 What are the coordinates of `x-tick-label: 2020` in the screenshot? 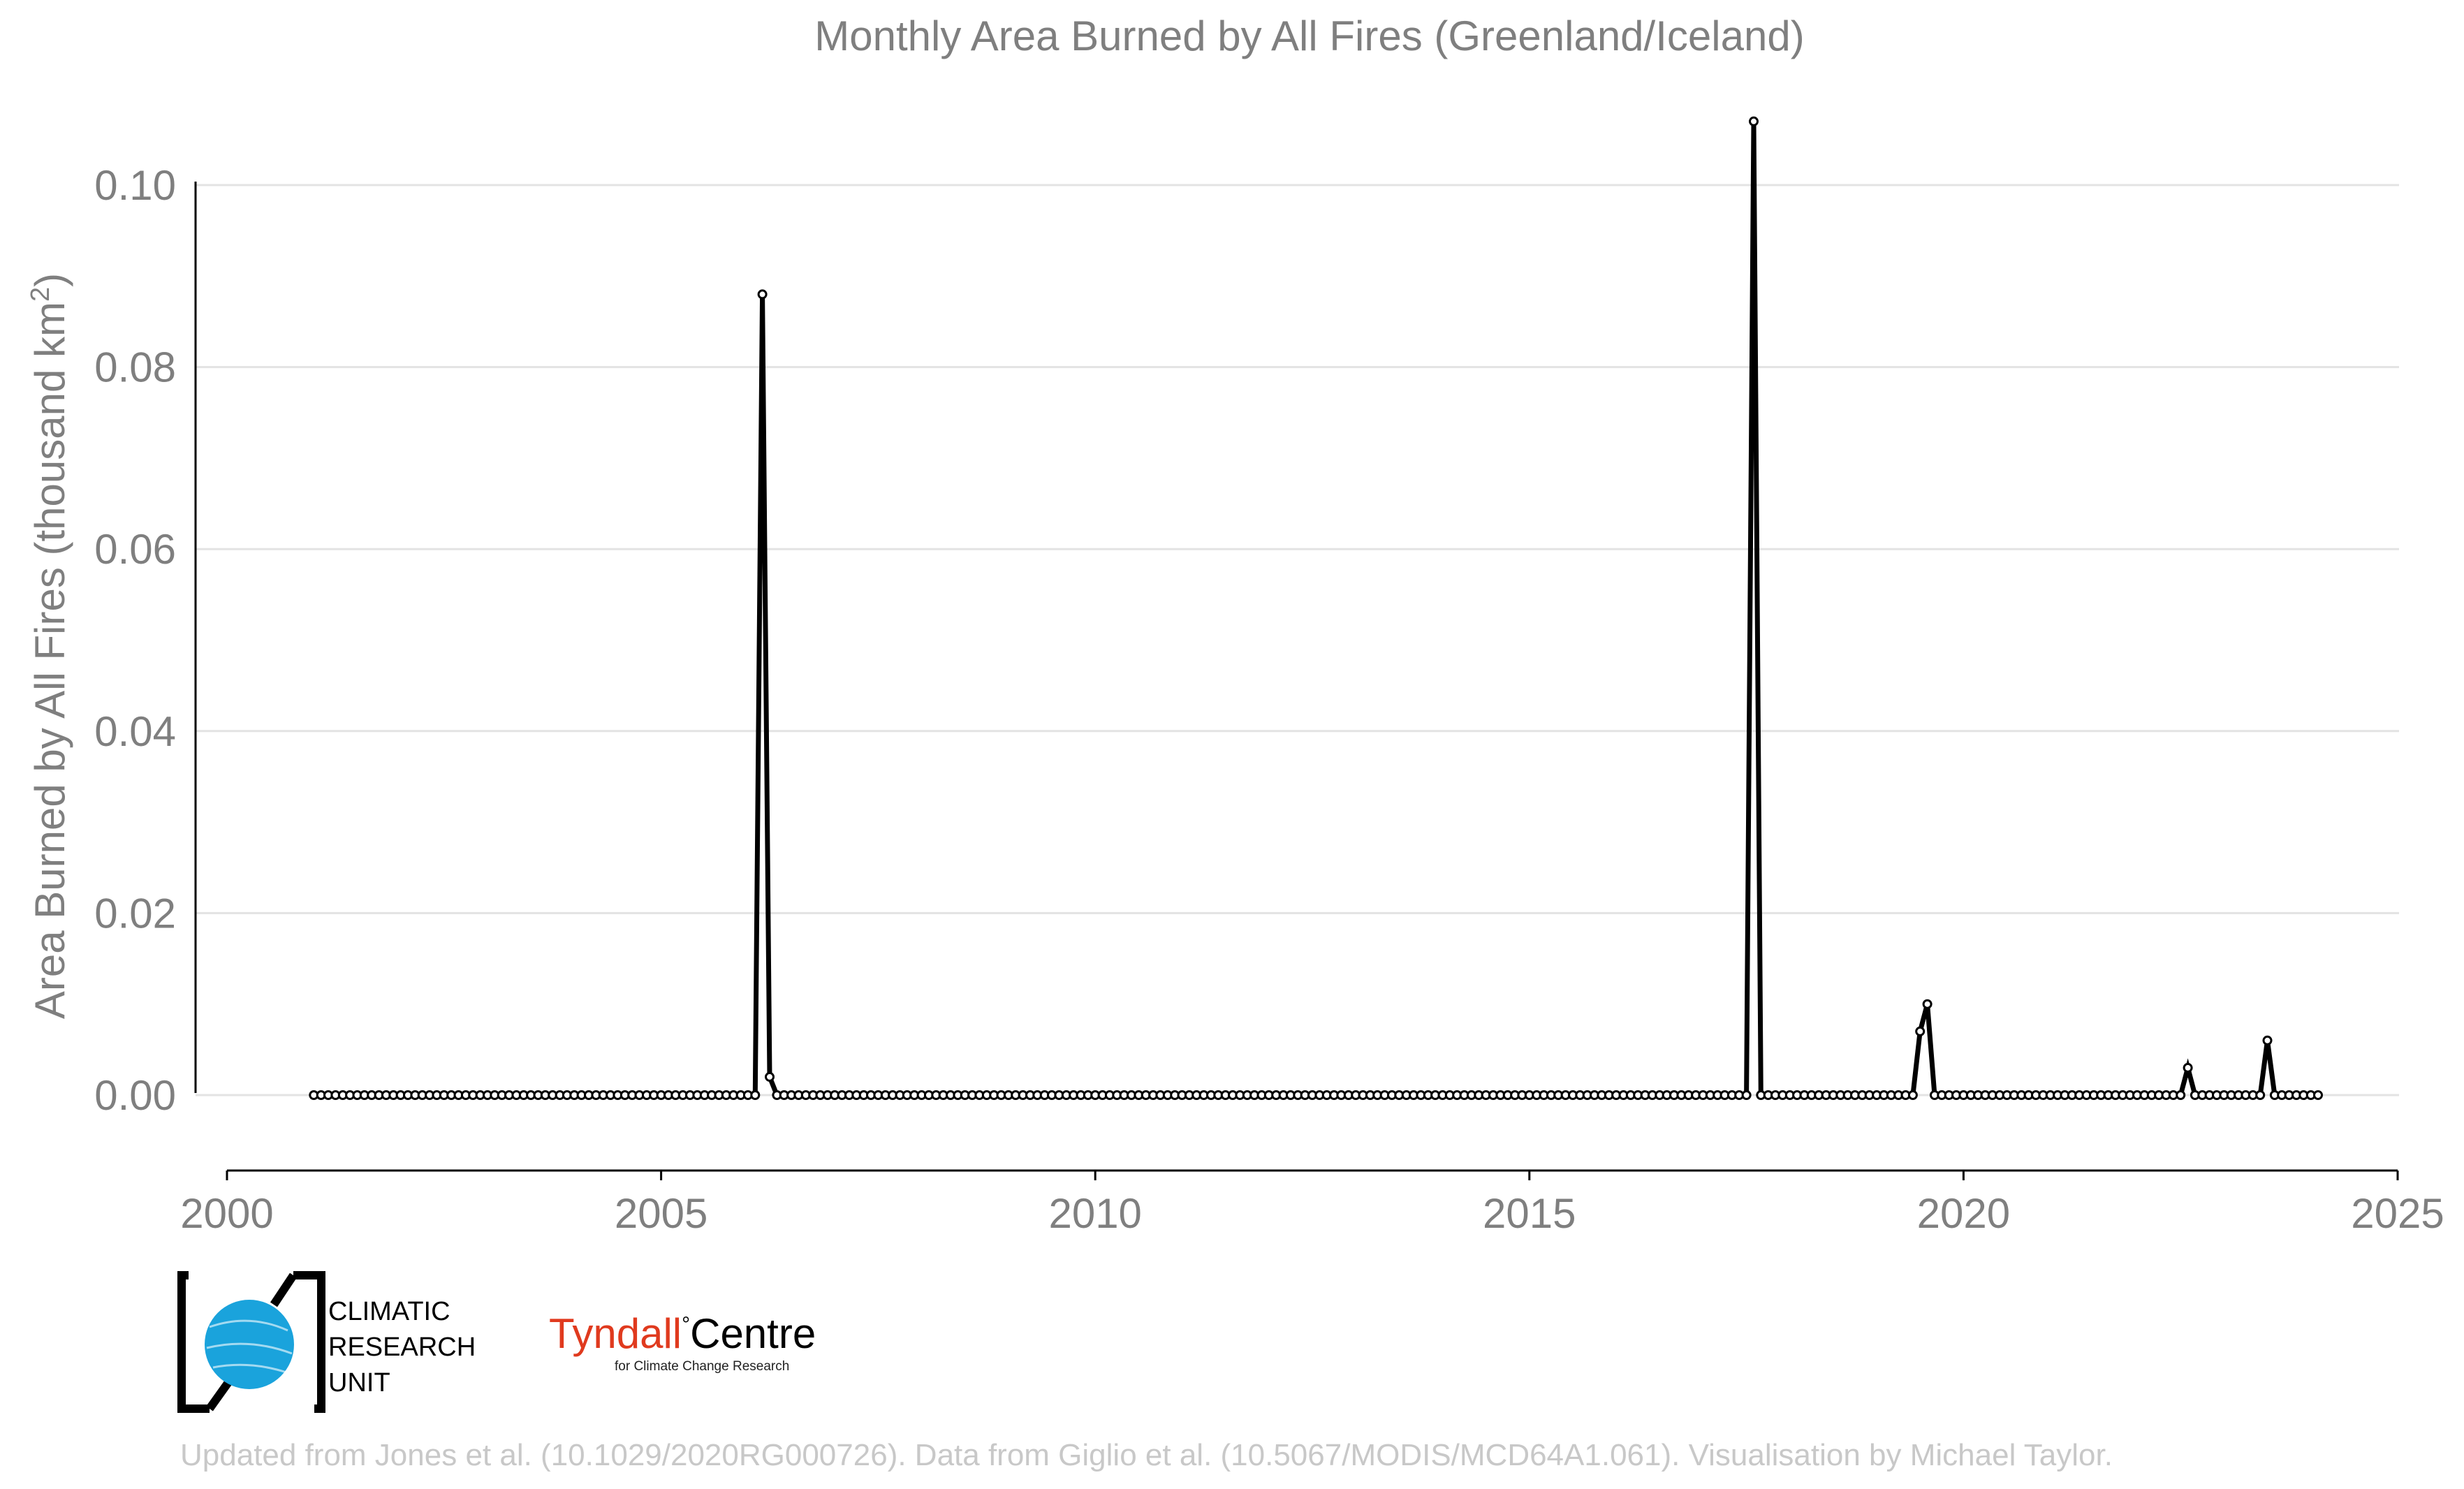 It's located at (1963, 1213).